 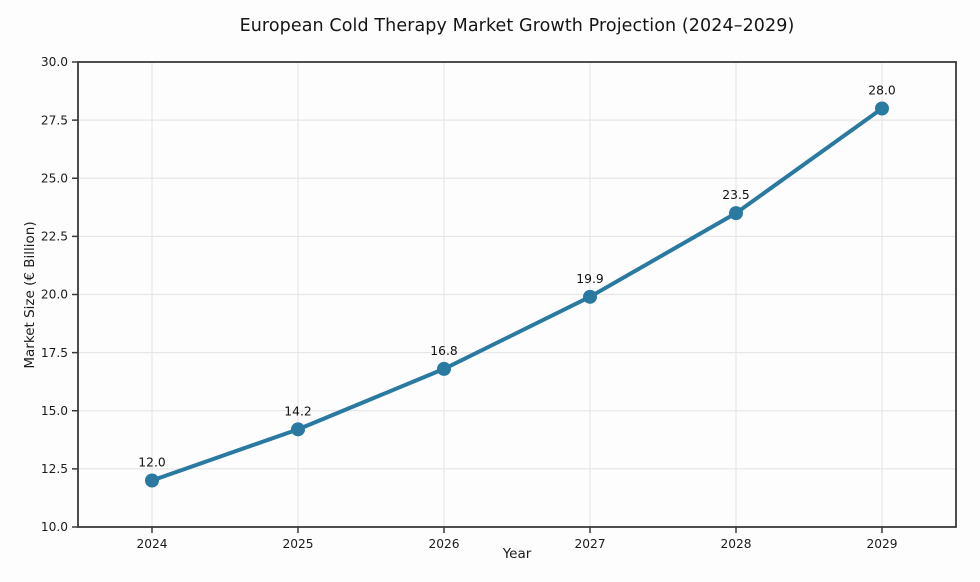 I want to click on y-tick-label: 12.5, so click(x=54, y=469).